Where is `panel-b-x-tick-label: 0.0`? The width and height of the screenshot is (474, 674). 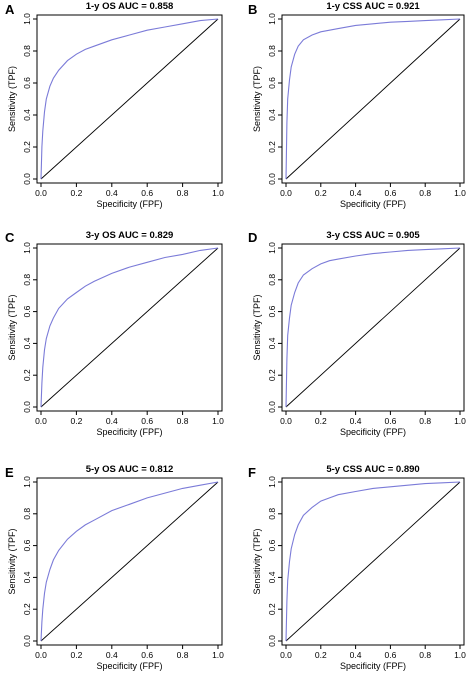 panel-b-x-tick-label: 0.0 is located at coordinates (286, 193).